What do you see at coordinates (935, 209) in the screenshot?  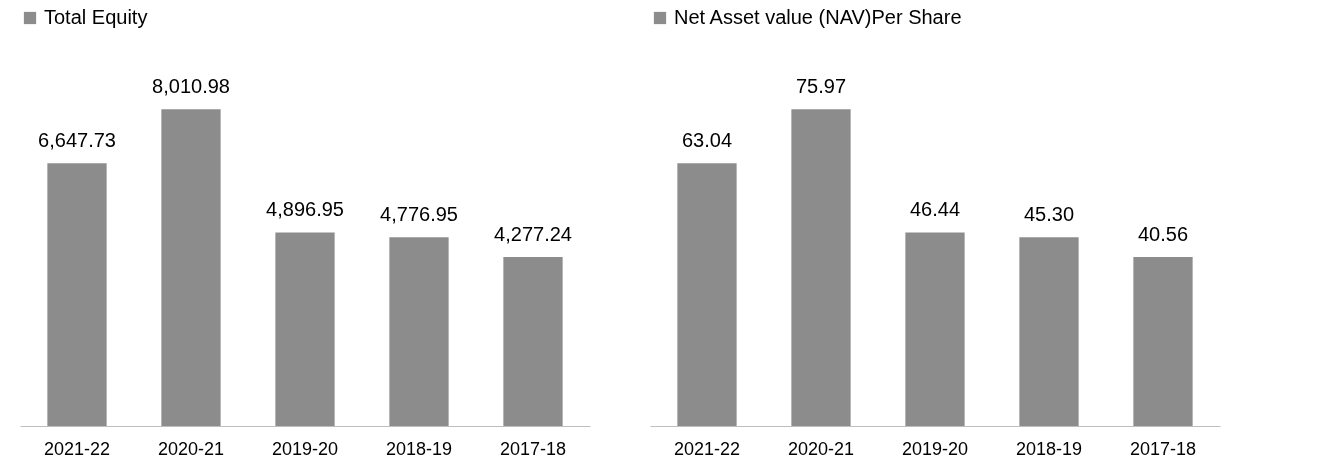 I see `data-label: 46.44` at bounding box center [935, 209].